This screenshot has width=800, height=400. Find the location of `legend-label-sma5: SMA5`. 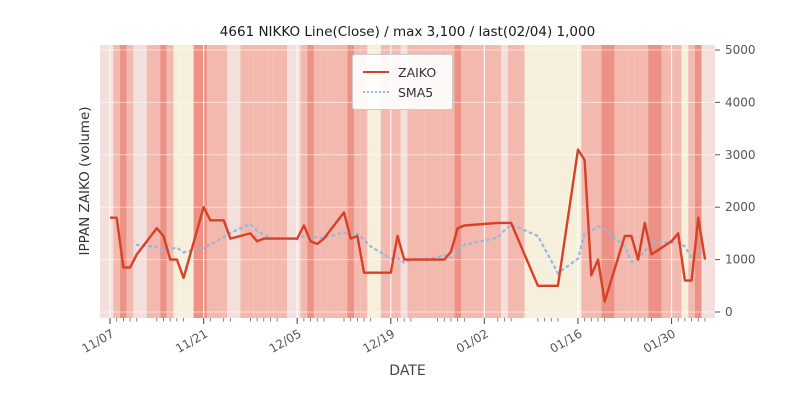

legend-label-sma5: SMA5 is located at coordinates (416, 92).